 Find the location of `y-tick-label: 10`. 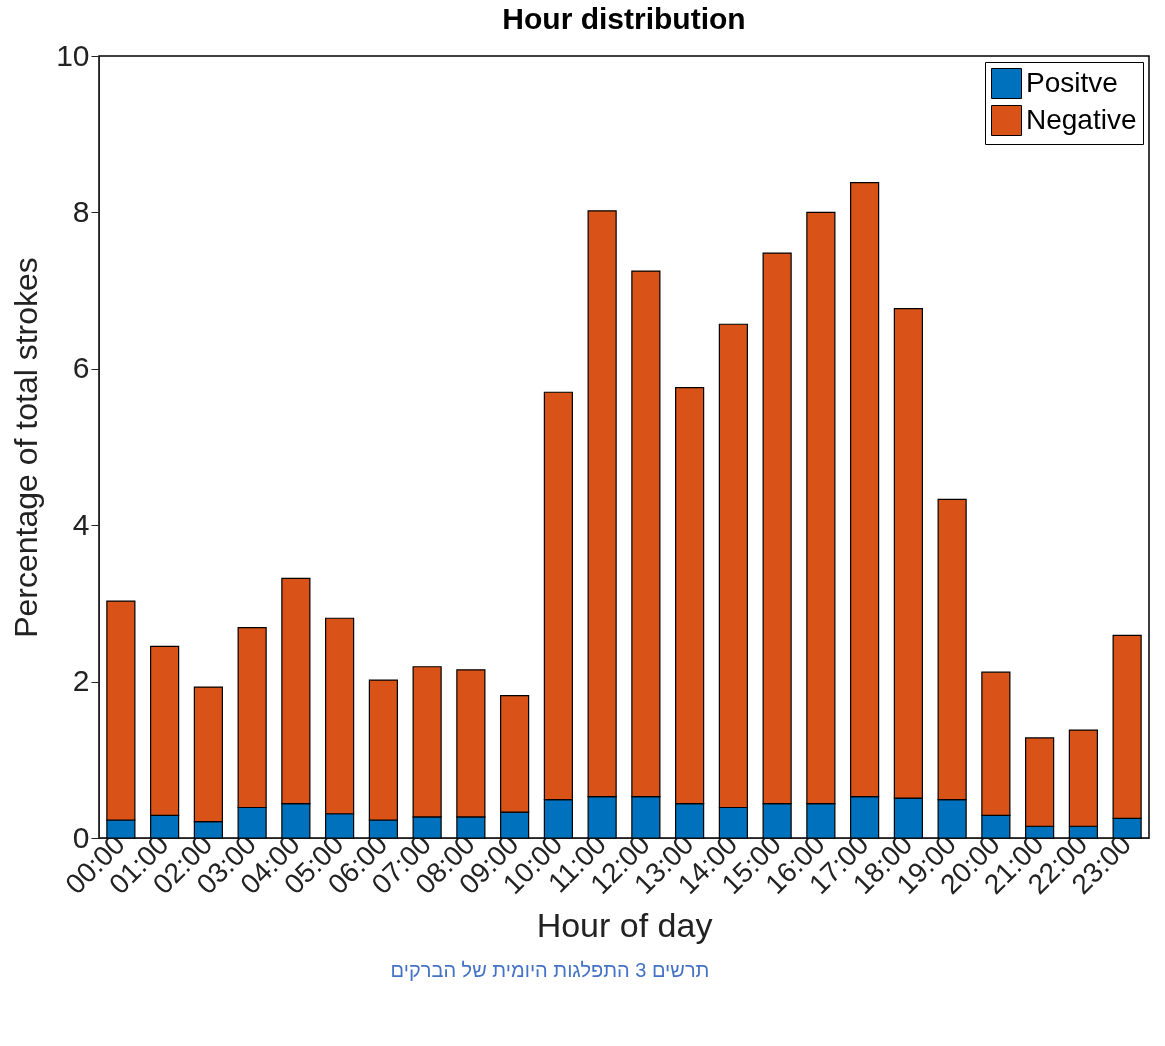

y-tick-label: 10 is located at coordinates (73, 55).